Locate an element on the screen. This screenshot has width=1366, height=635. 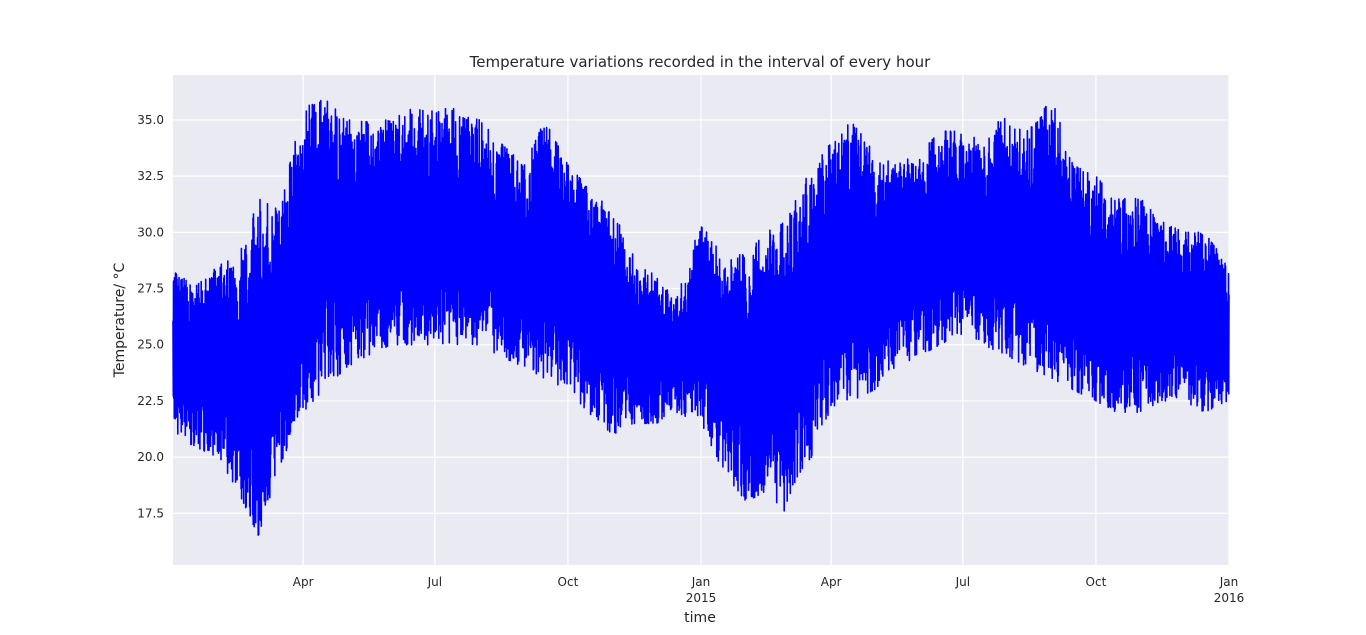
x-tick-year-label: 2015 is located at coordinates (701, 598).